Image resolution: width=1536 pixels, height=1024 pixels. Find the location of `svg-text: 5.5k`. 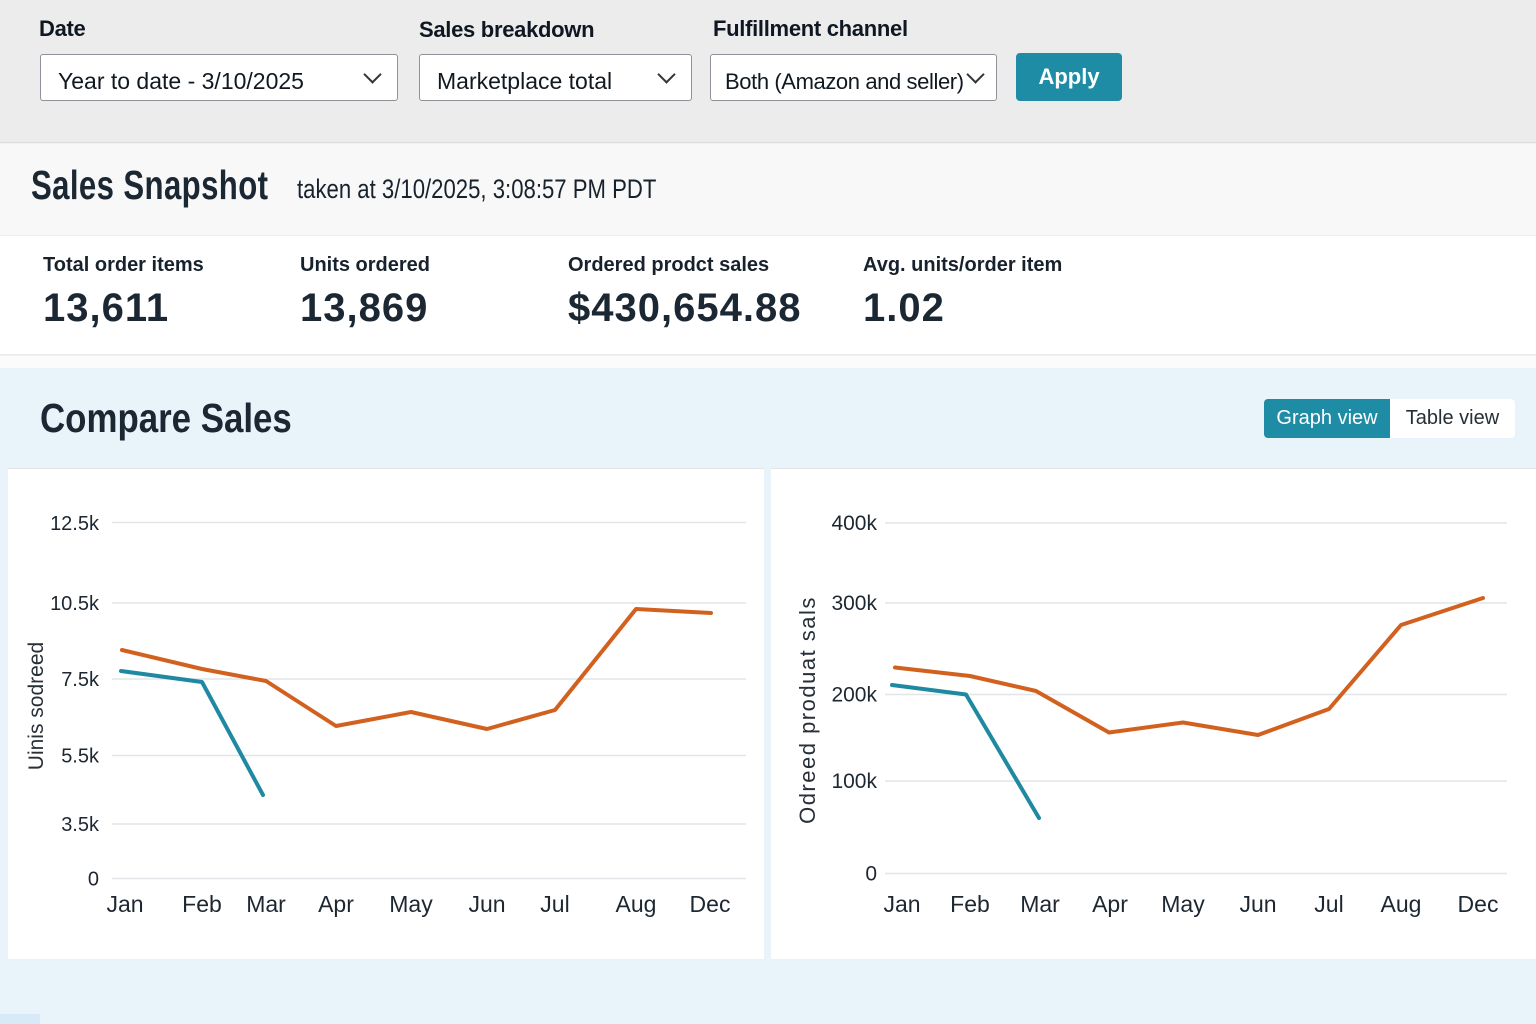

svg-text: 5.5k is located at coordinates (80, 757).